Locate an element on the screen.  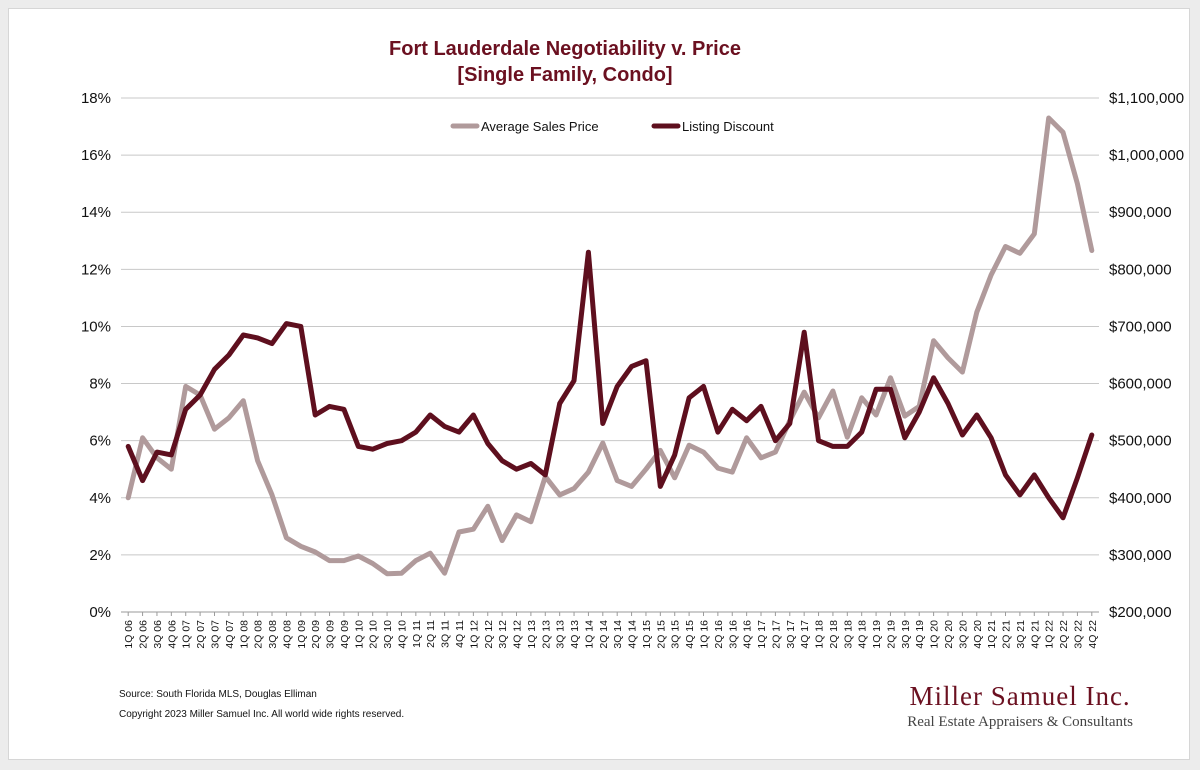
chart-subtitle: [Single Family, Condo] is located at coordinates (564, 75).